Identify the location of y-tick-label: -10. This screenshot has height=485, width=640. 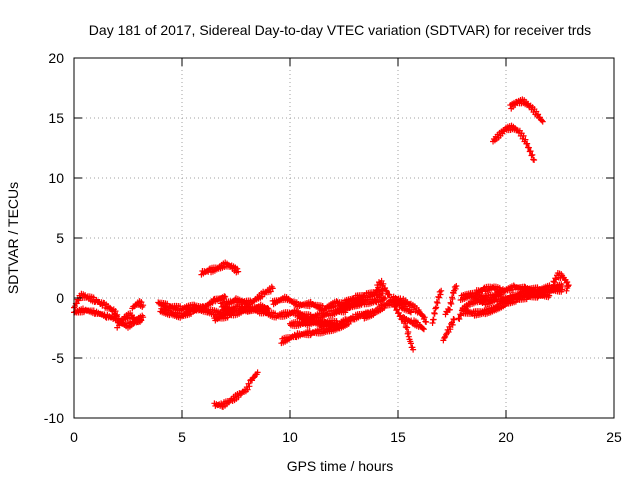
(54, 418).